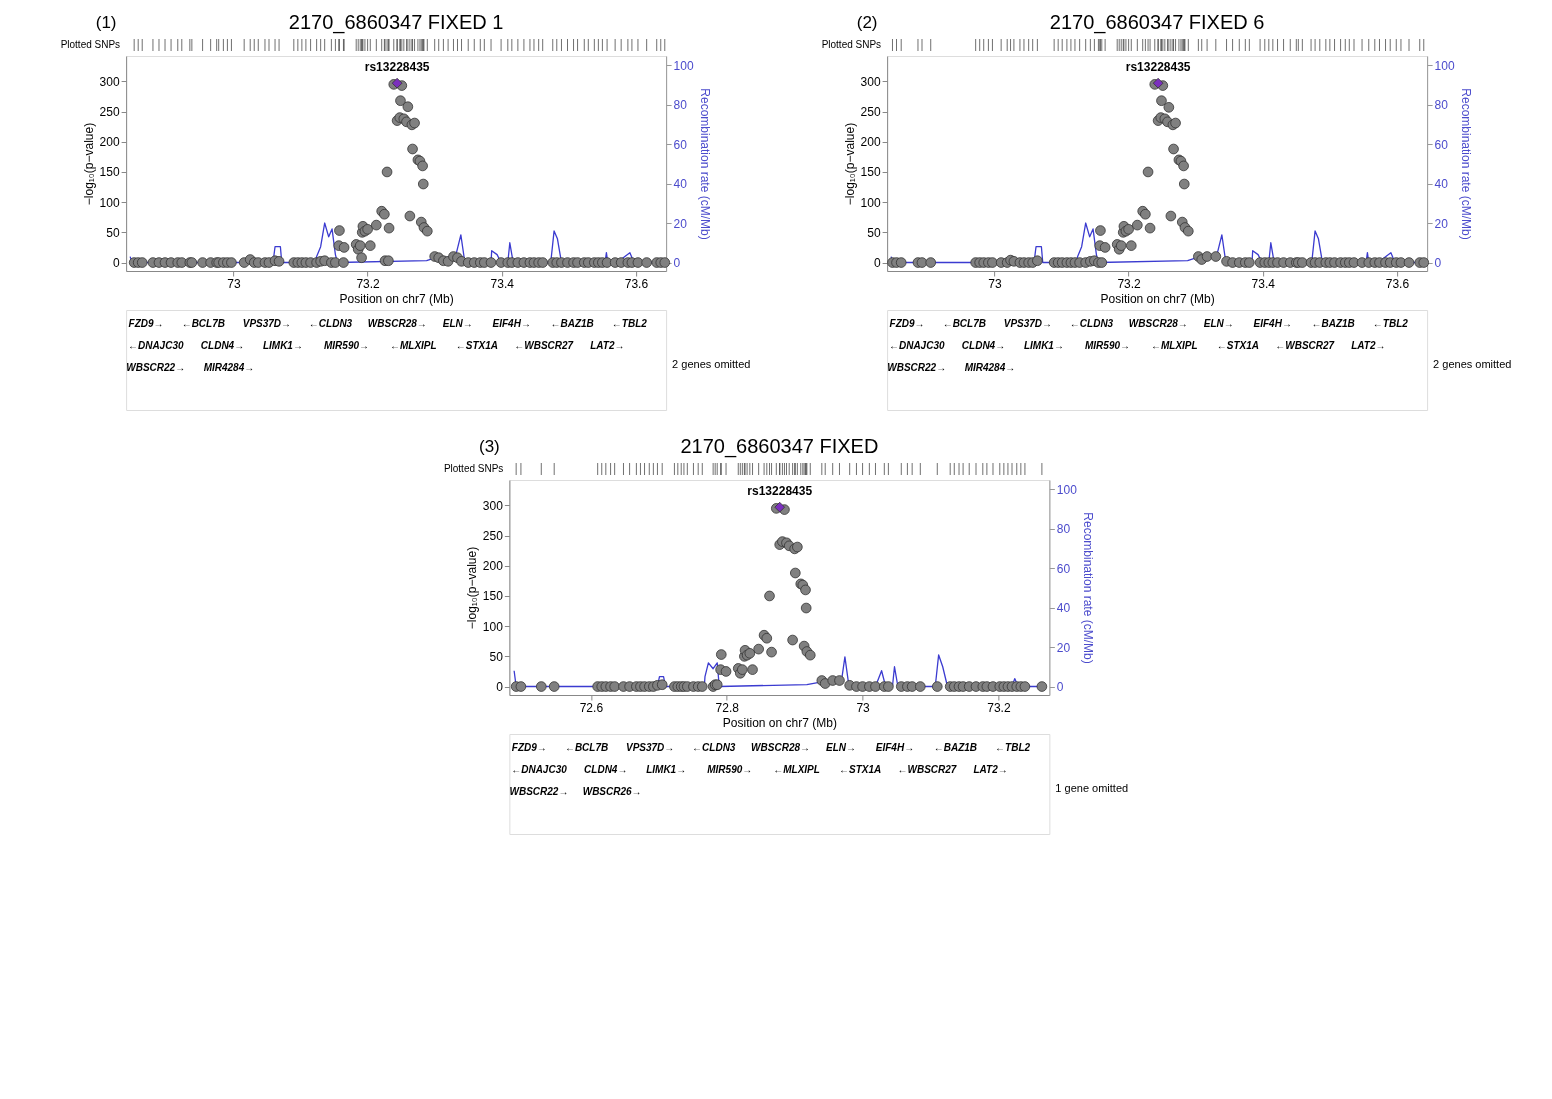  I want to click on text: ←DNAJC30, so click(155, 345).